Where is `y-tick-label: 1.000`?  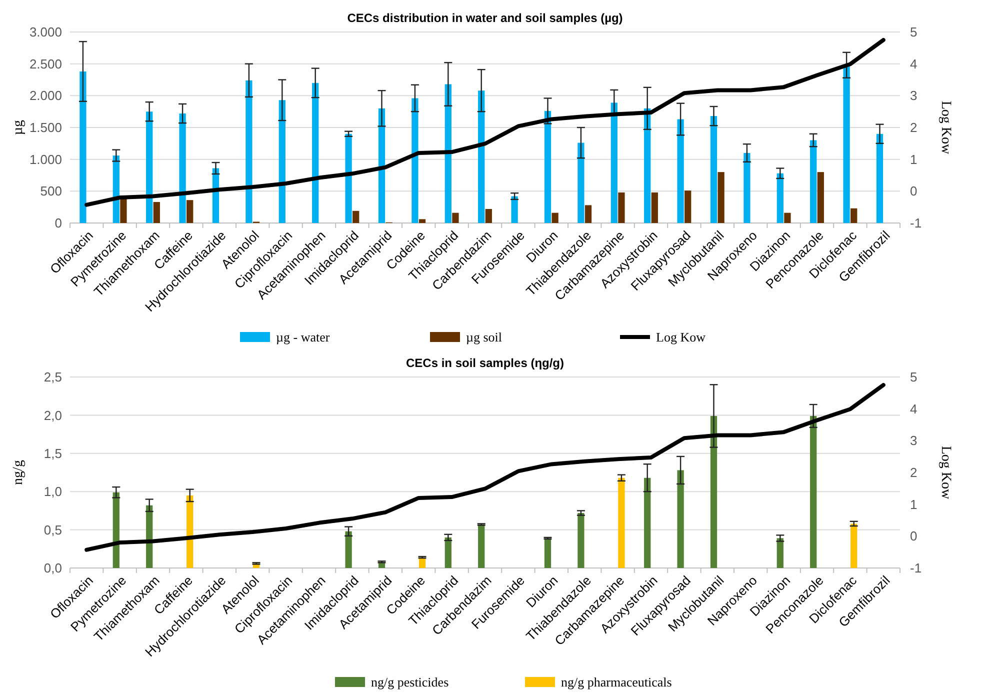 y-tick-label: 1.000 is located at coordinates (45, 159).